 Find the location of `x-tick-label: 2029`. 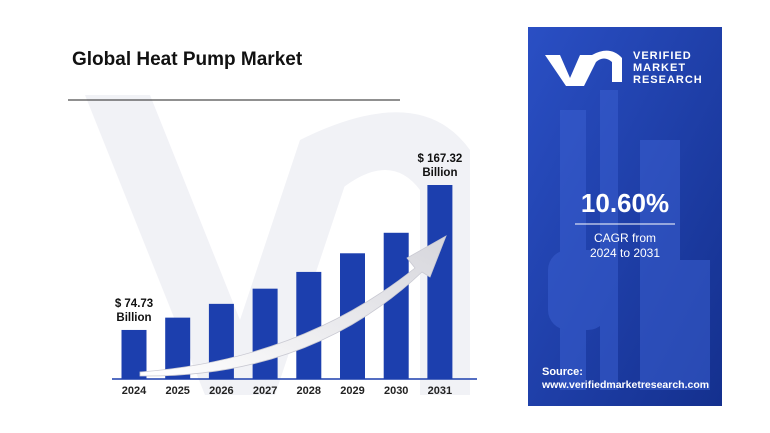

x-tick-label: 2029 is located at coordinates (352, 391).